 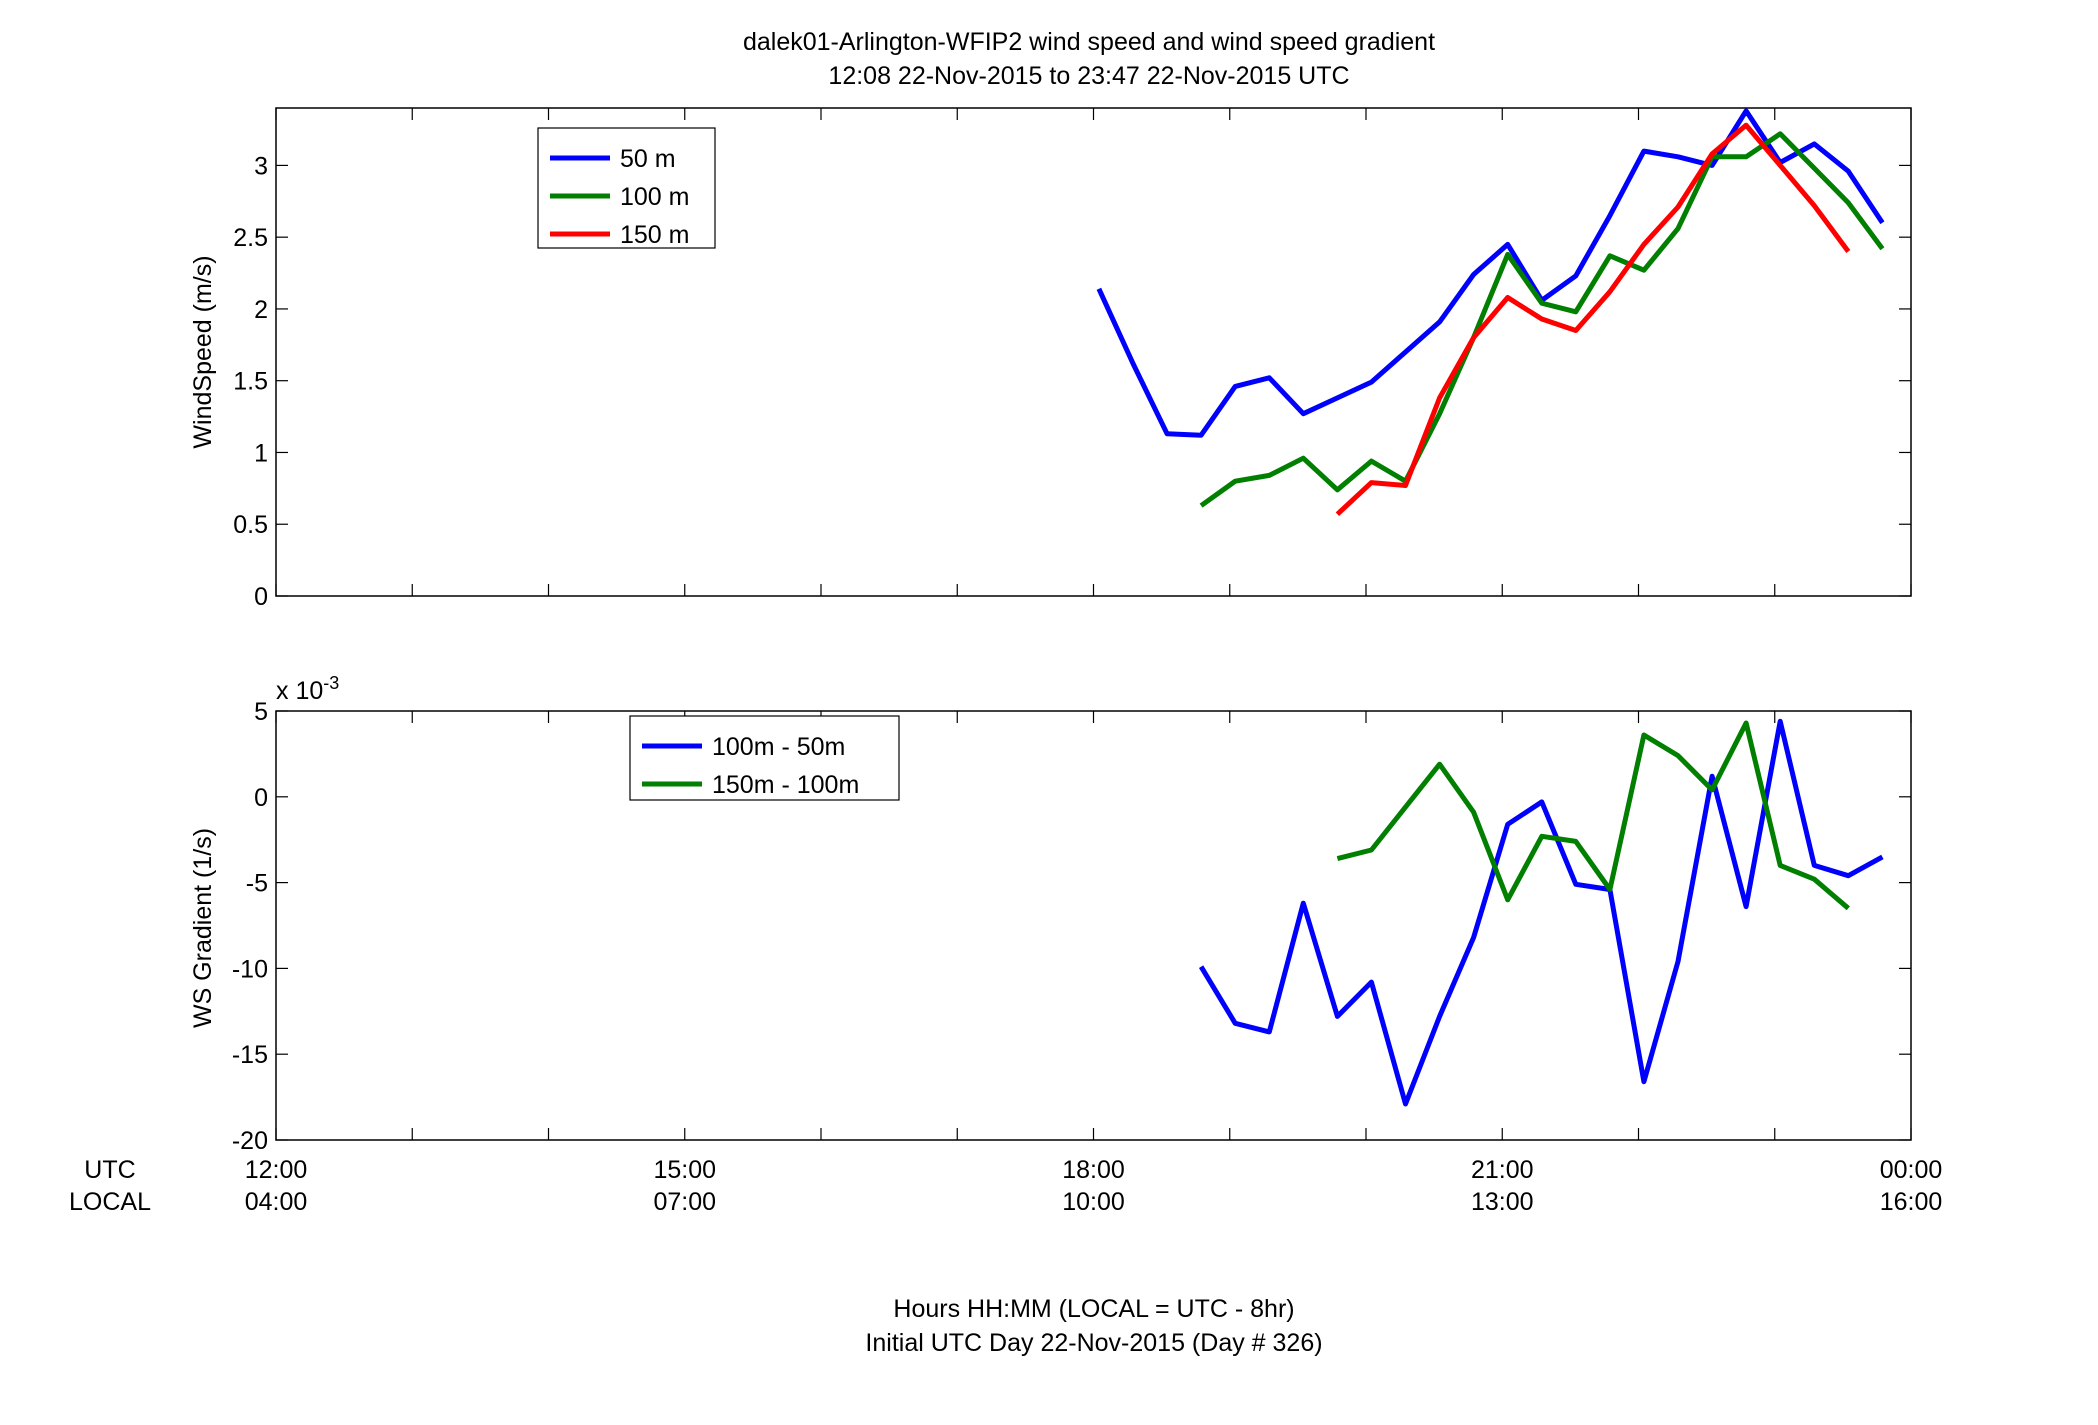 I want to click on windspeed-legend-box, so click(x=626, y=188).